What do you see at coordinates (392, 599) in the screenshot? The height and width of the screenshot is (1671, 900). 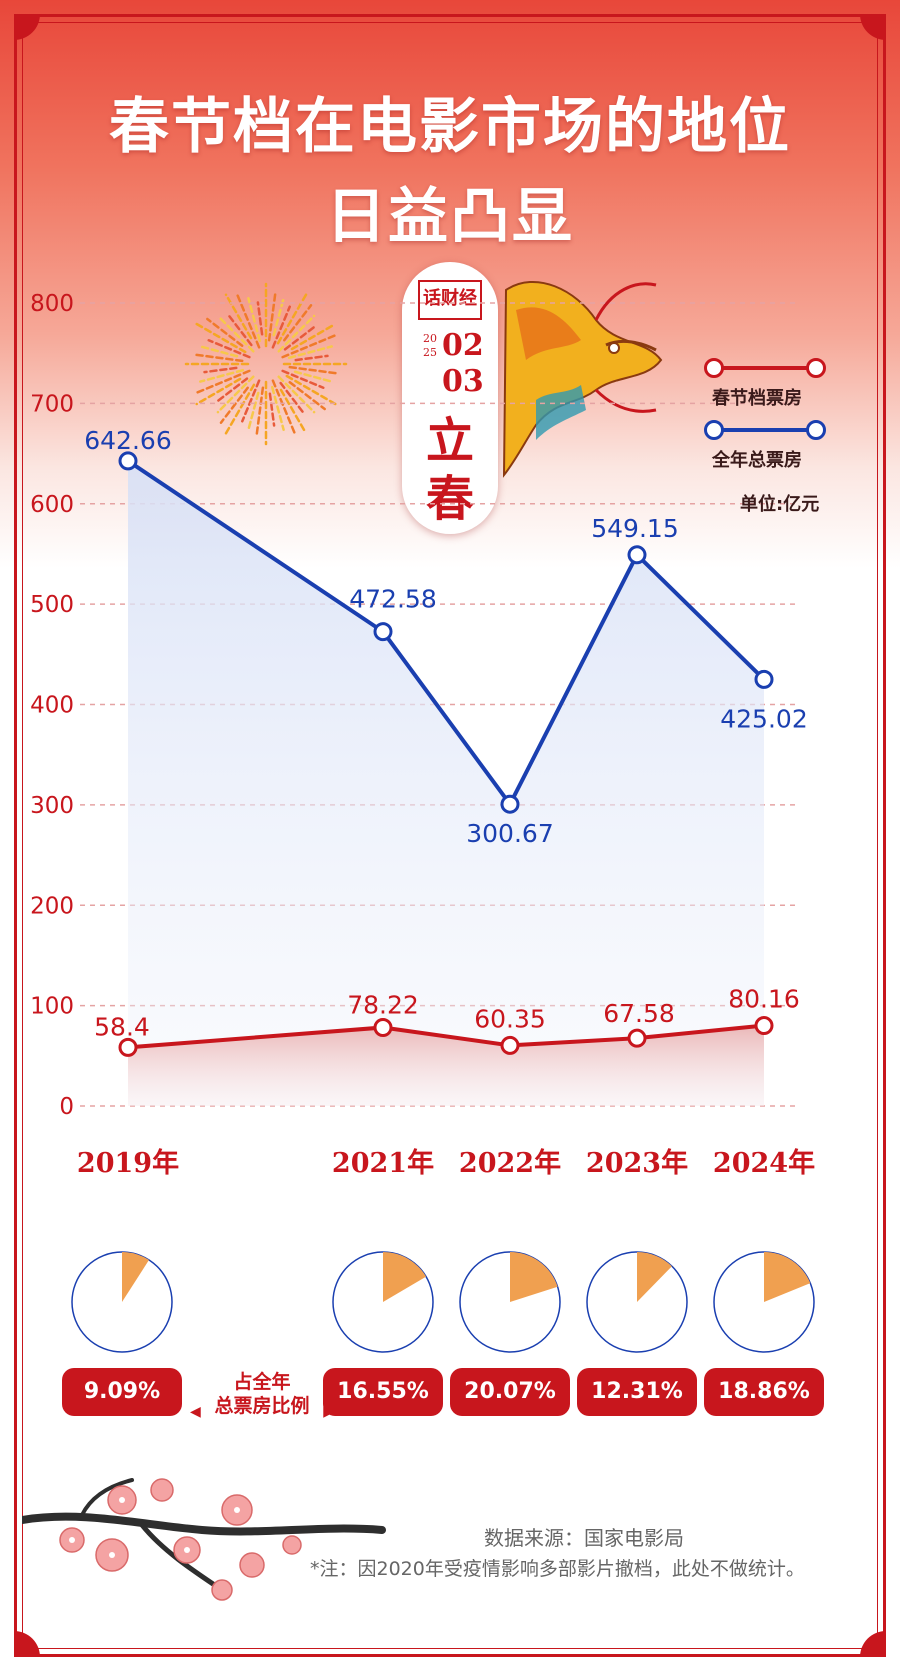 I see `data-label-annual: 472.58` at bounding box center [392, 599].